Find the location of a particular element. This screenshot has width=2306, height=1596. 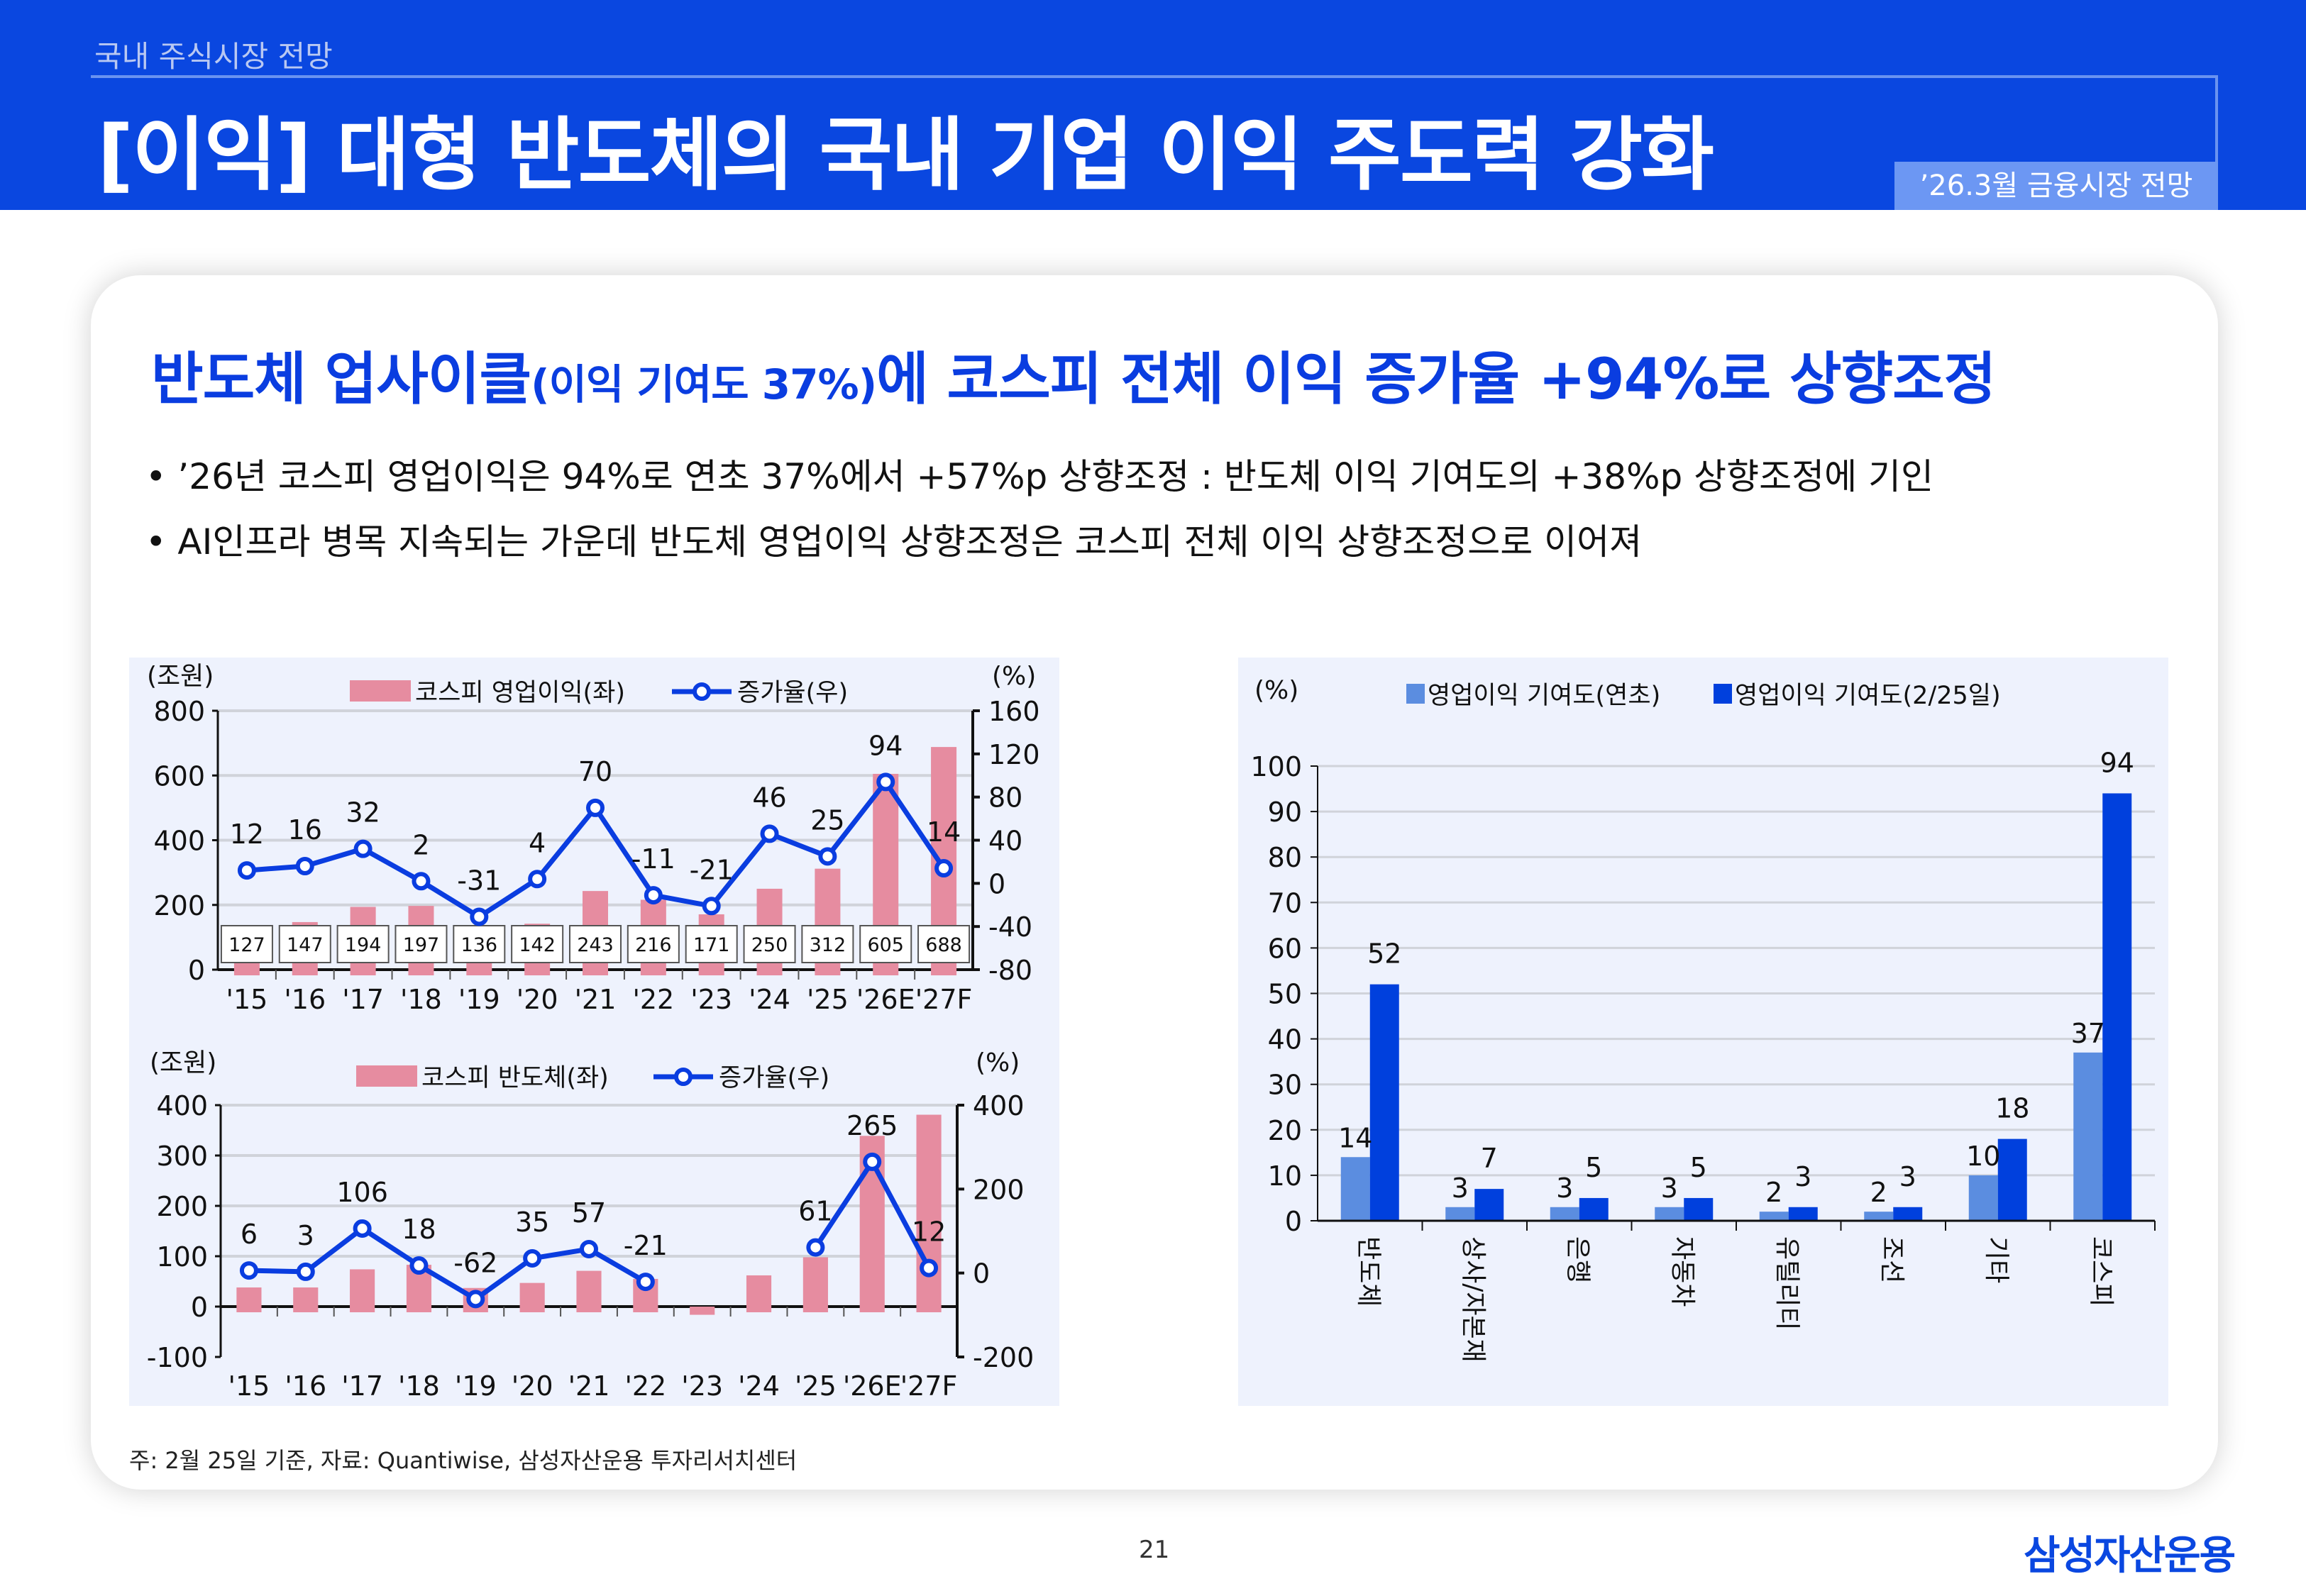

header-divider-vertical is located at coordinates (2216, 120).